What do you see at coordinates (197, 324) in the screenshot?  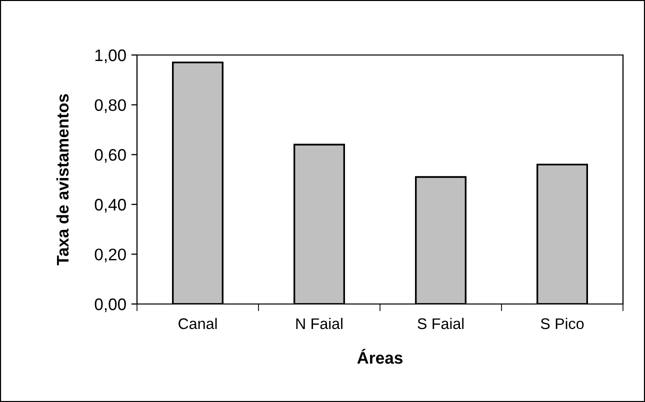 I see `x-tick-label: Canal` at bounding box center [197, 324].